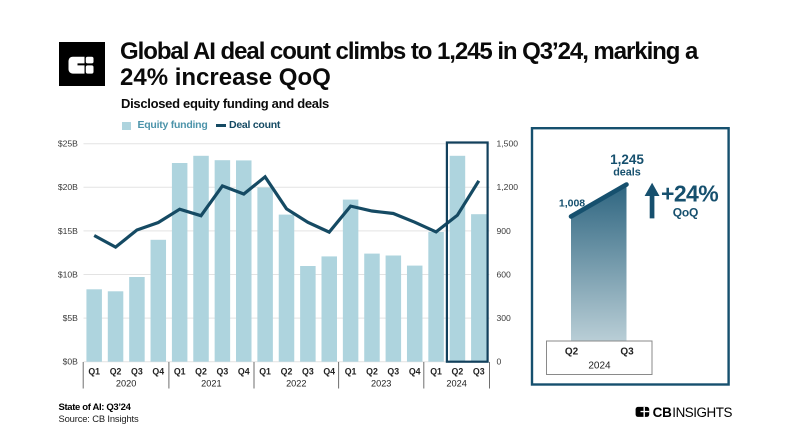 The image size is (789, 444). I want to click on svg-text: $15B, so click(68, 231).